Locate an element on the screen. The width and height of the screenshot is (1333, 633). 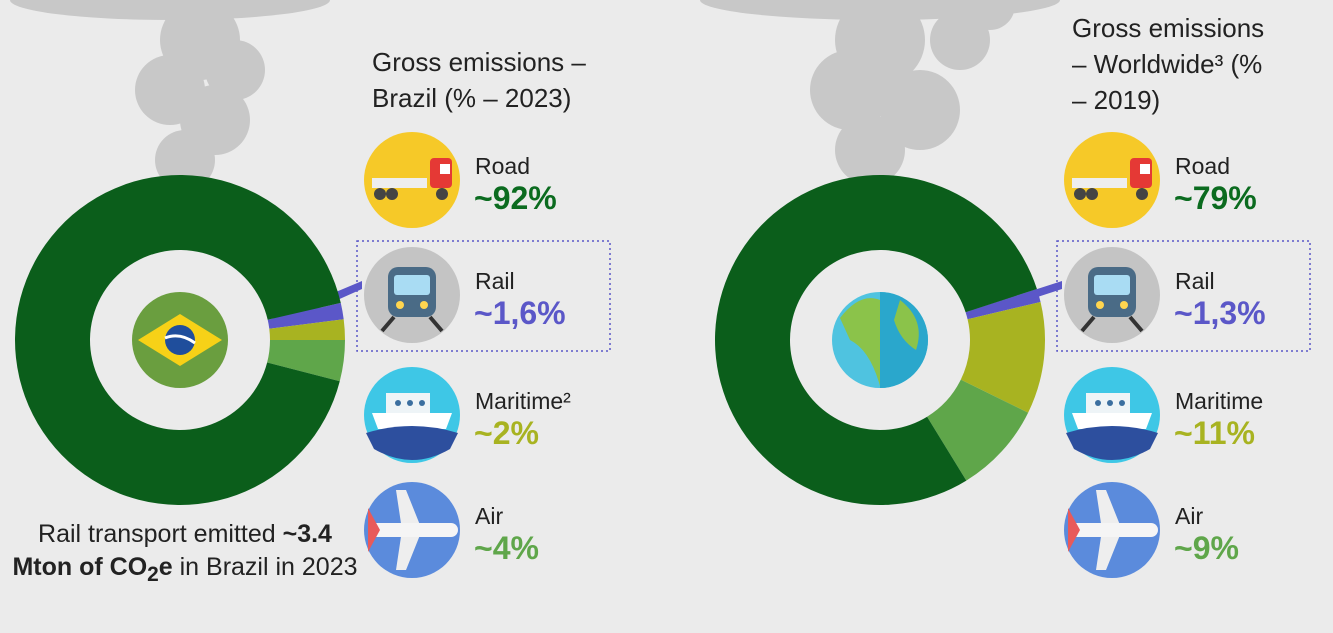
annotation-subscript: 2 is located at coordinates (153, 574).